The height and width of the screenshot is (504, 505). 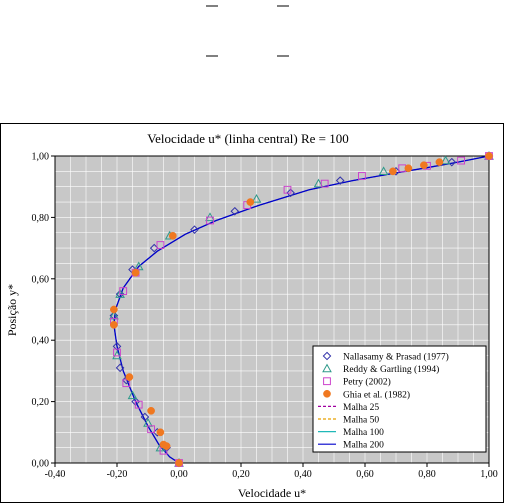 What do you see at coordinates (367, 382) in the screenshot?
I see `legend-label: Petry (2002)` at bounding box center [367, 382].